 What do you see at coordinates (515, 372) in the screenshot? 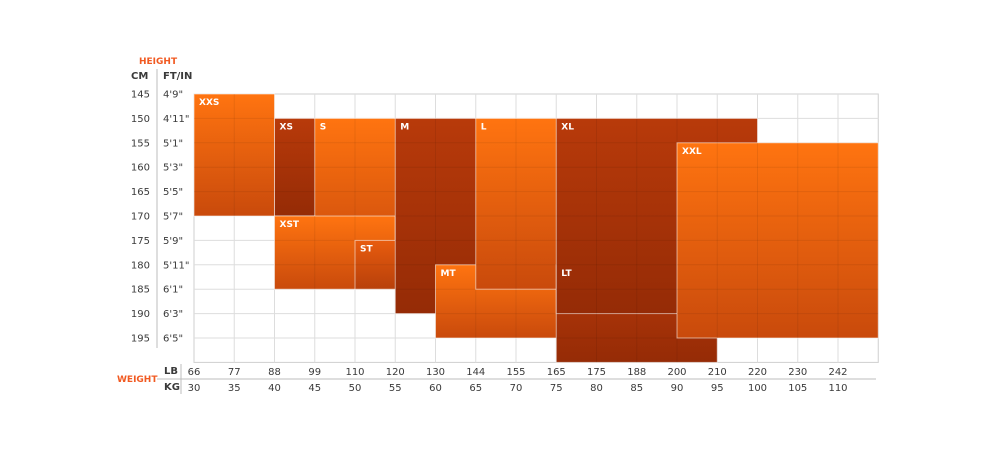
I see `weight-lb-label: 155` at bounding box center [515, 372].